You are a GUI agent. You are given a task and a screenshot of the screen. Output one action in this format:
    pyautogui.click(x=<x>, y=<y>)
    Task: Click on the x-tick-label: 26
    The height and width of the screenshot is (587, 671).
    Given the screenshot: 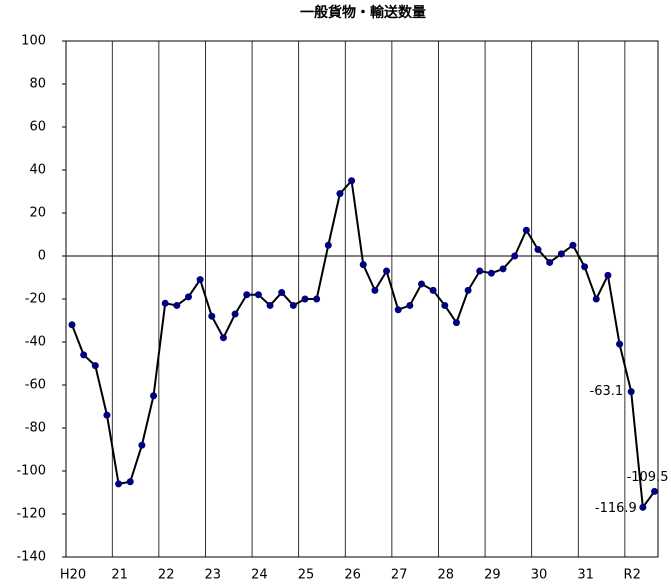 What is the action you would take?
    pyautogui.click(x=352, y=575)
    